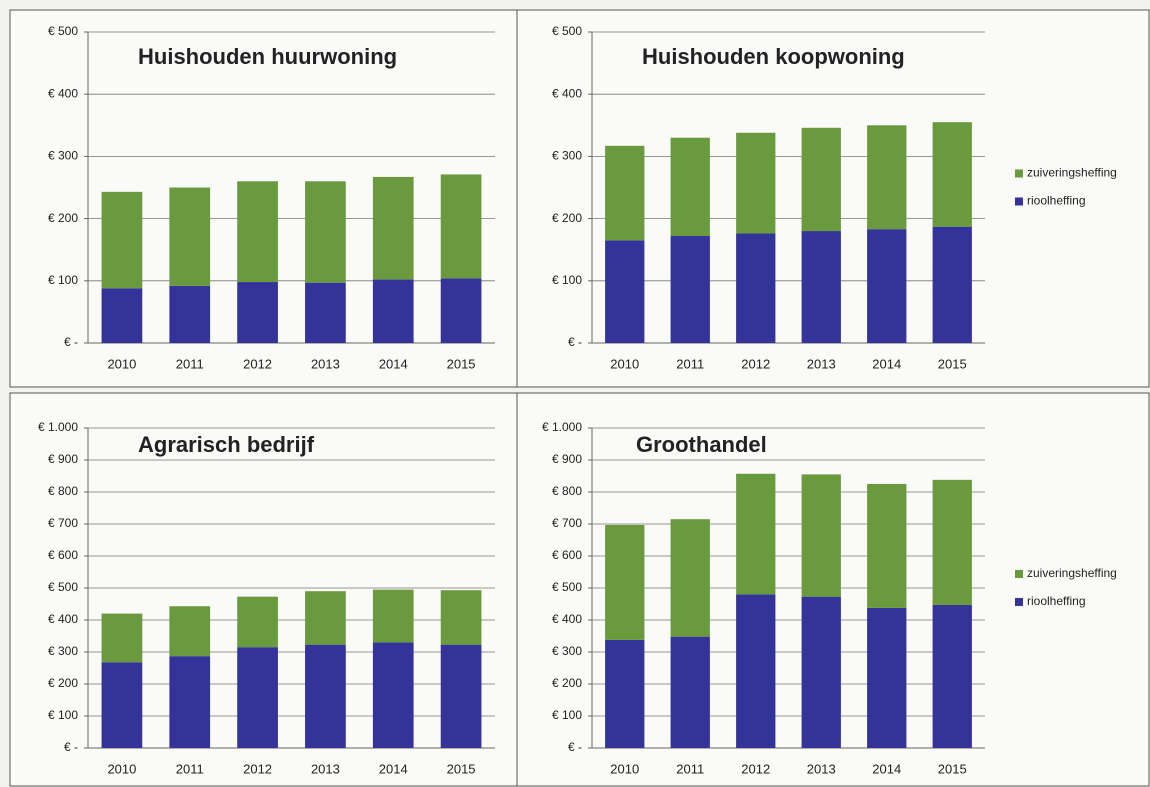 This screenshot has height=787, width=1150. What do you see at coordinates (567, 555) in the screenshot?
I see `y-tick-label: € 600` at bounding box center [567, 555].